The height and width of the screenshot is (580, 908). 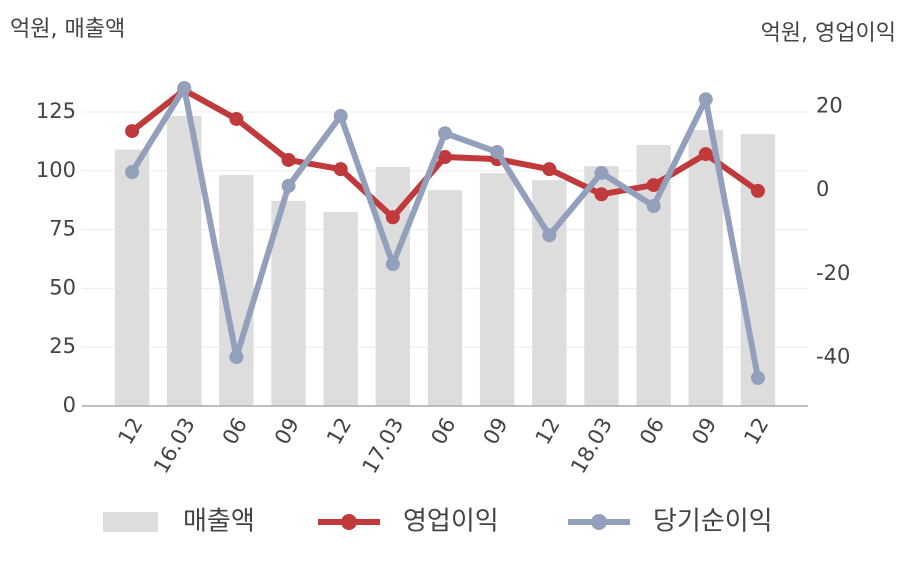 What do you see at coordinates (62, 229) in the screenshot?
I see `y-tick-label: 75` at bounding box center [62, 229].